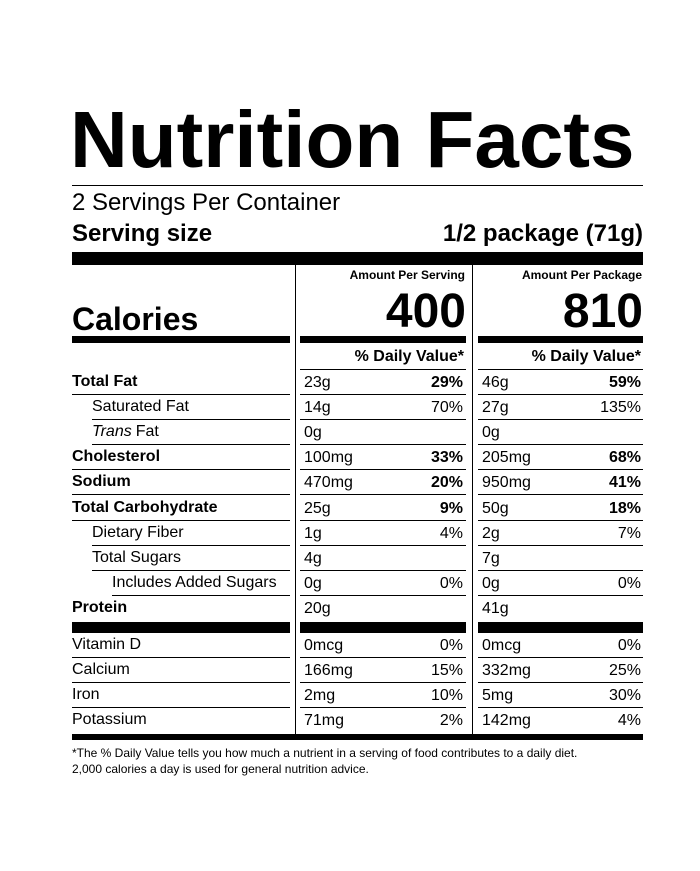 The image size is (700, 871). Describe the element at coordinates (313, 558) in the screenshot. I see `amount: 4g` at that location.